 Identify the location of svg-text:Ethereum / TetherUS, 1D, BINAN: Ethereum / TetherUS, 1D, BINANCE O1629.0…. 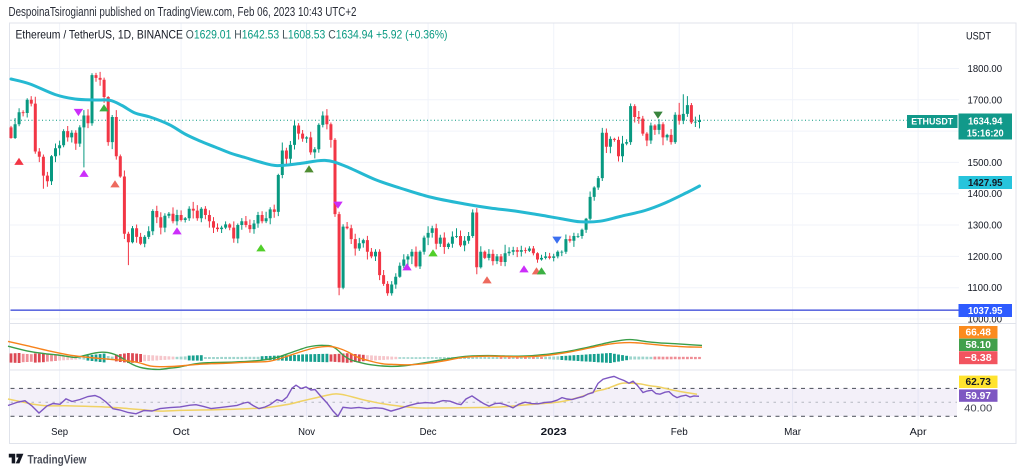
(232, 35).